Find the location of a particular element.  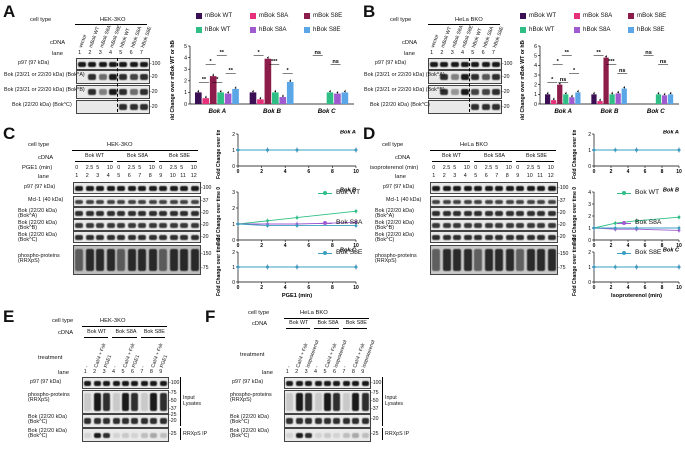

subplot-title: Bok B is located at coordinates (348, 191).